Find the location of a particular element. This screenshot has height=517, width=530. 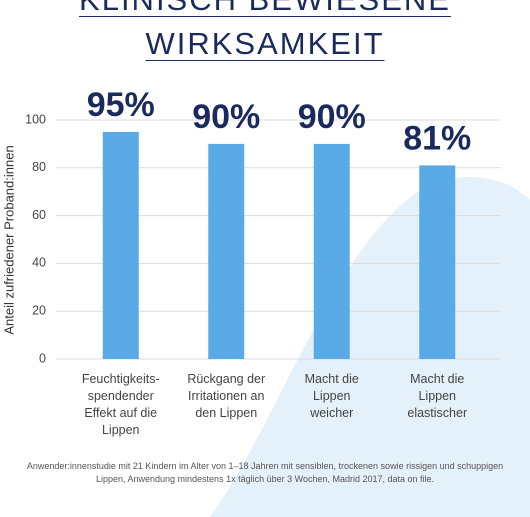

y-tick-label: 60 is located at coordinates (39, 215).